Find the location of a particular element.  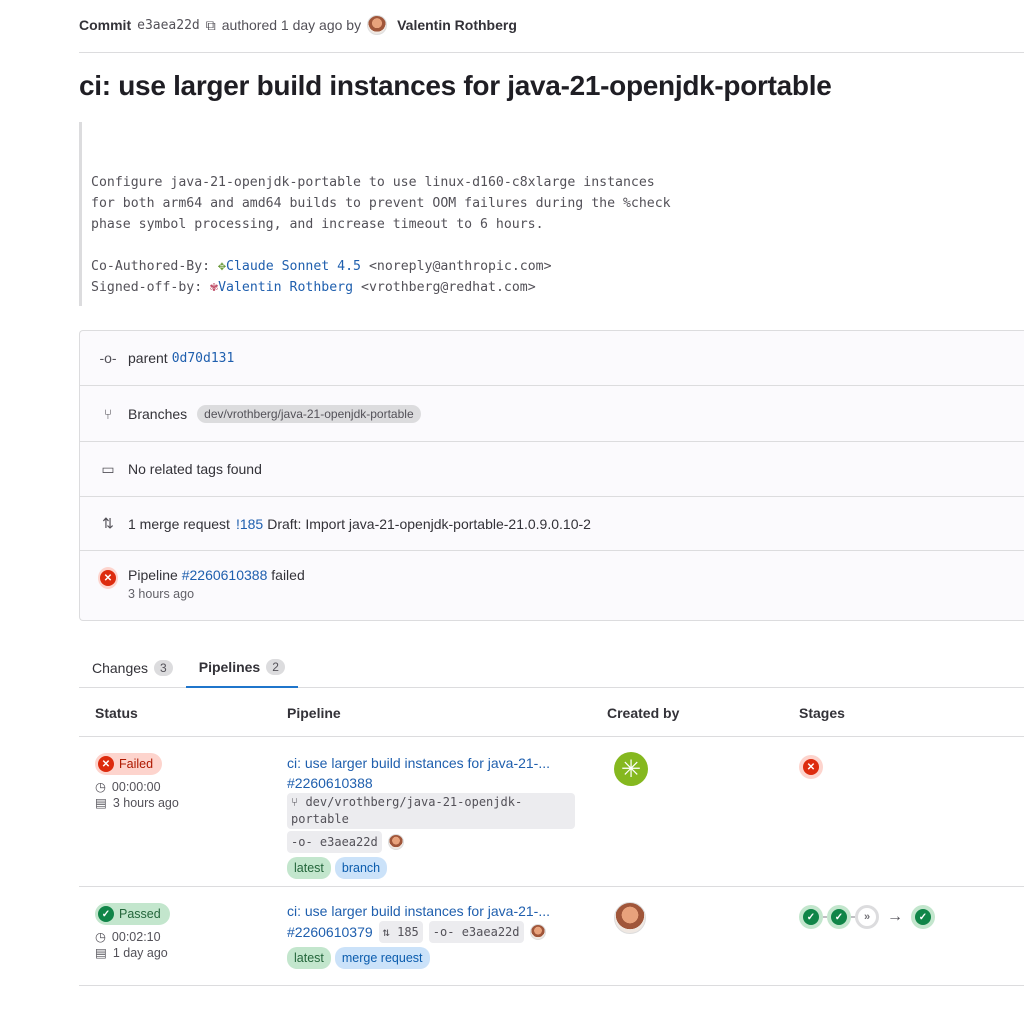

time: 3 hours ago is located at coordinates (145, 803).